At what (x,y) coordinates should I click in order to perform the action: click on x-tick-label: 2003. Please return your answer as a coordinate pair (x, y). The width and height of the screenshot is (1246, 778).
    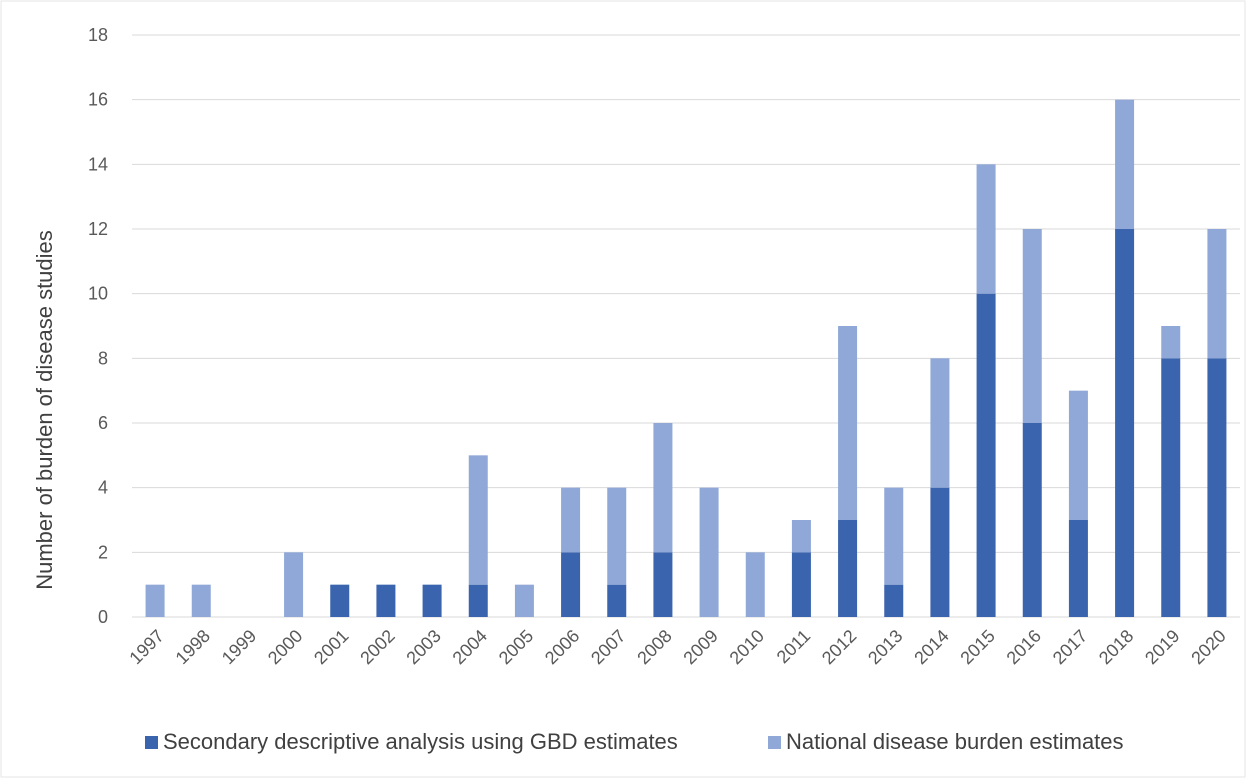
    Looking at the image, I should click on (423, 647).